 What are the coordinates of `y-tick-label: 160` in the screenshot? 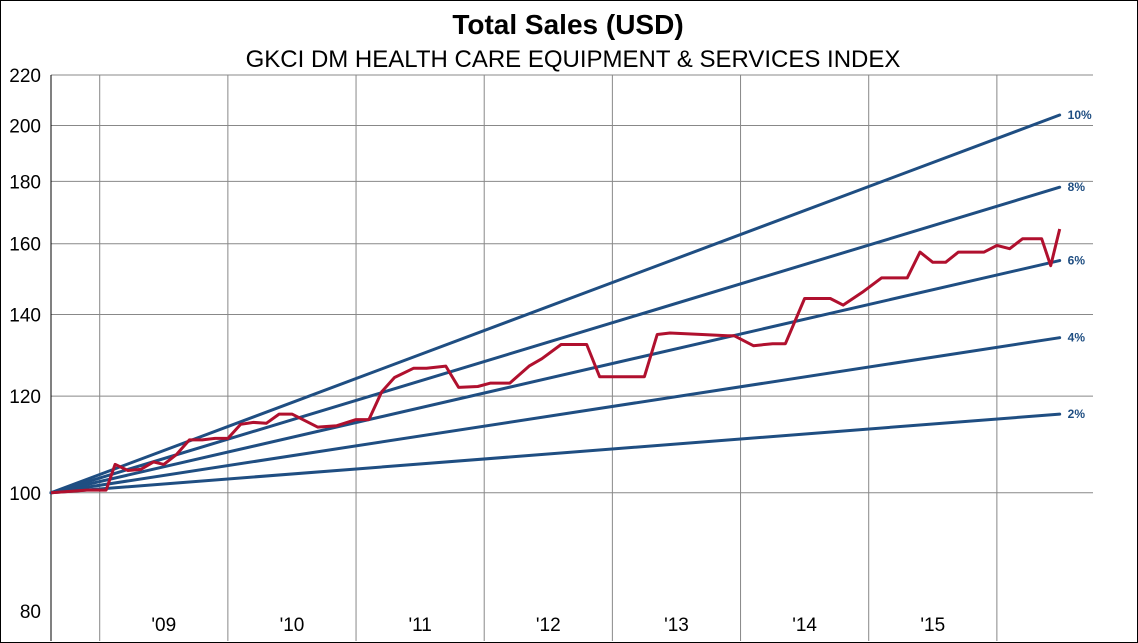 It's located at (25, 245).